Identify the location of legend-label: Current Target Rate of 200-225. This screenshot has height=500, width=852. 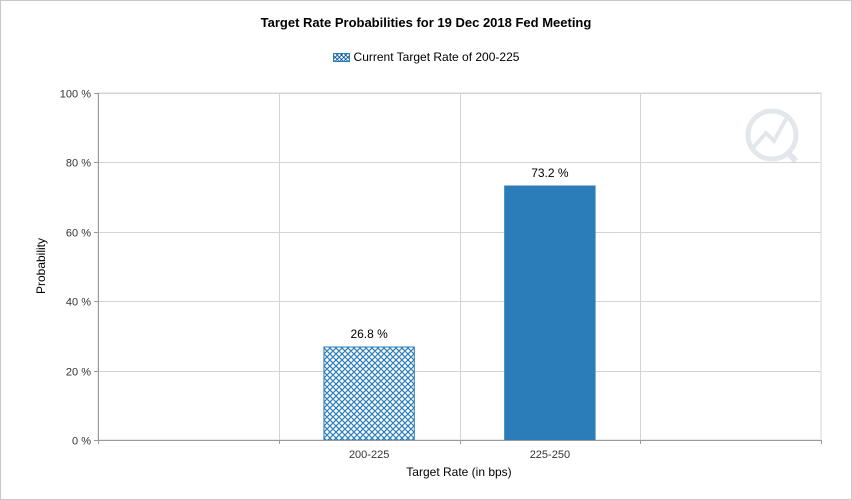
(436, 57).